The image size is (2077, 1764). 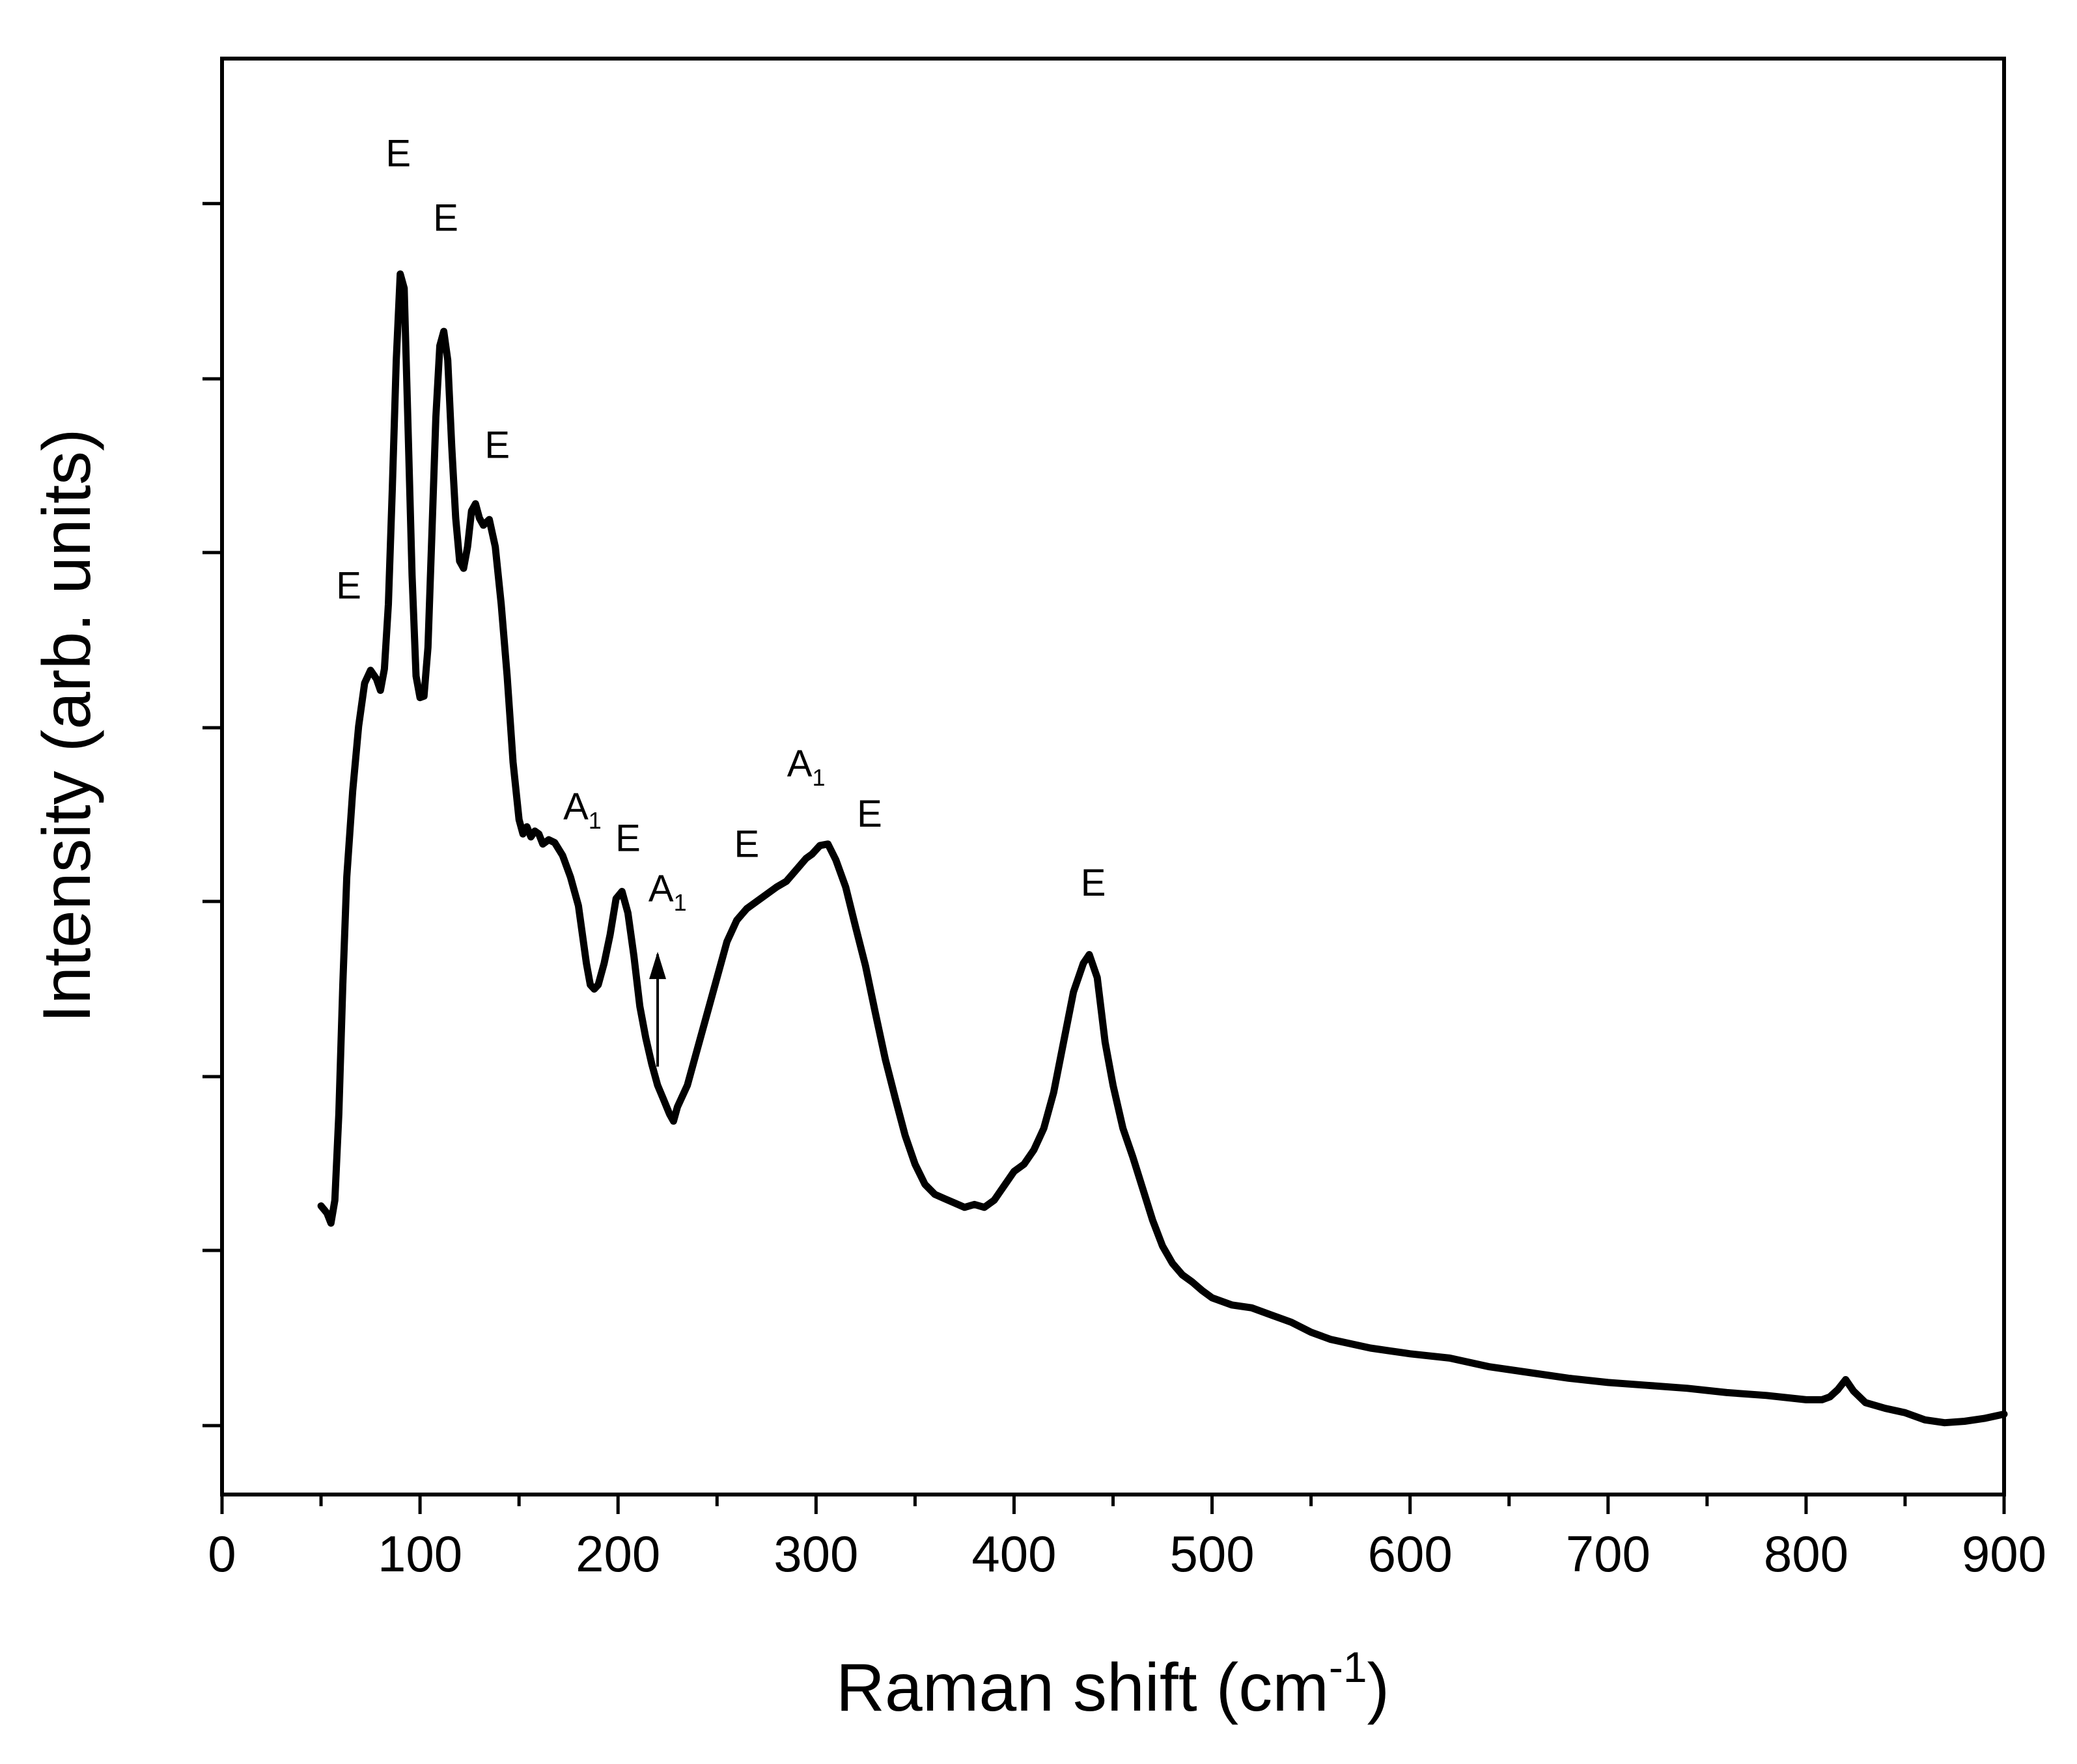 I want to click on x-axis-ticks, so click(x=1113, y=1504).